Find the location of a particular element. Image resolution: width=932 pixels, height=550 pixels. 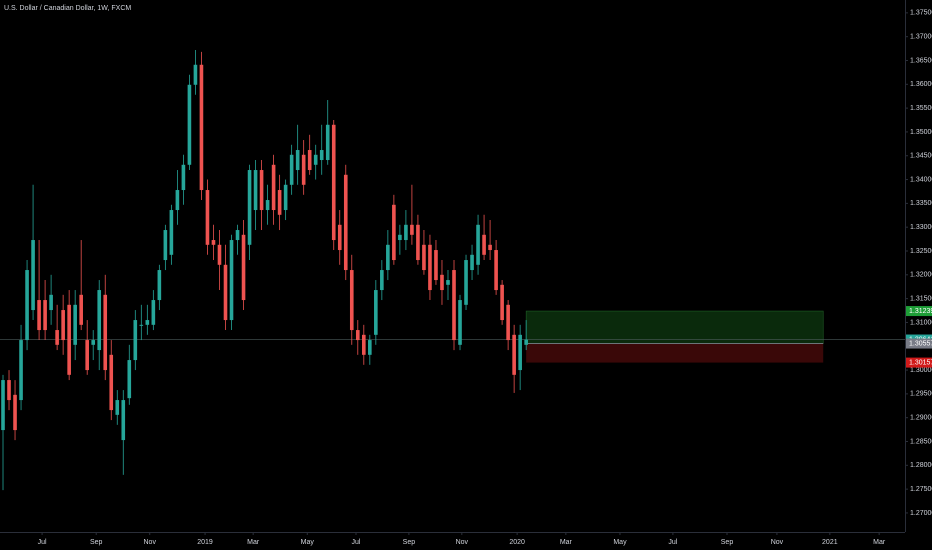

y-tick-label: 1.37500 is located at coordinates (921, 13).